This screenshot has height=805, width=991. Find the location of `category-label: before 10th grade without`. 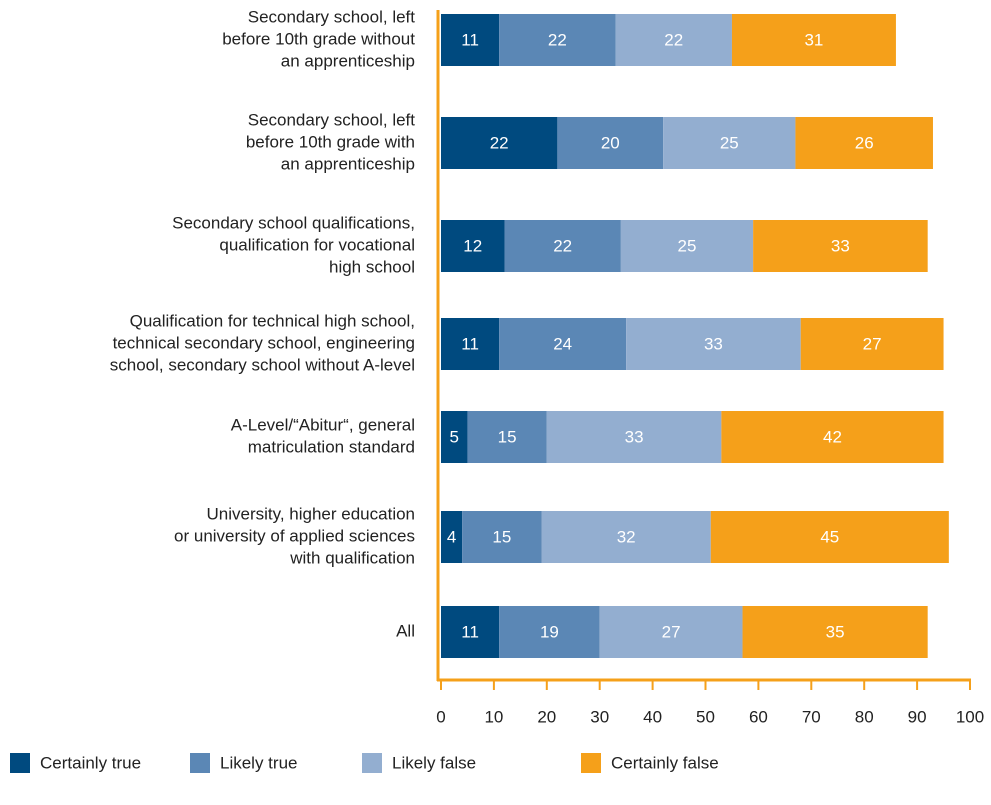

category-label: before 10th grade without is located at coordinates (318, 38).